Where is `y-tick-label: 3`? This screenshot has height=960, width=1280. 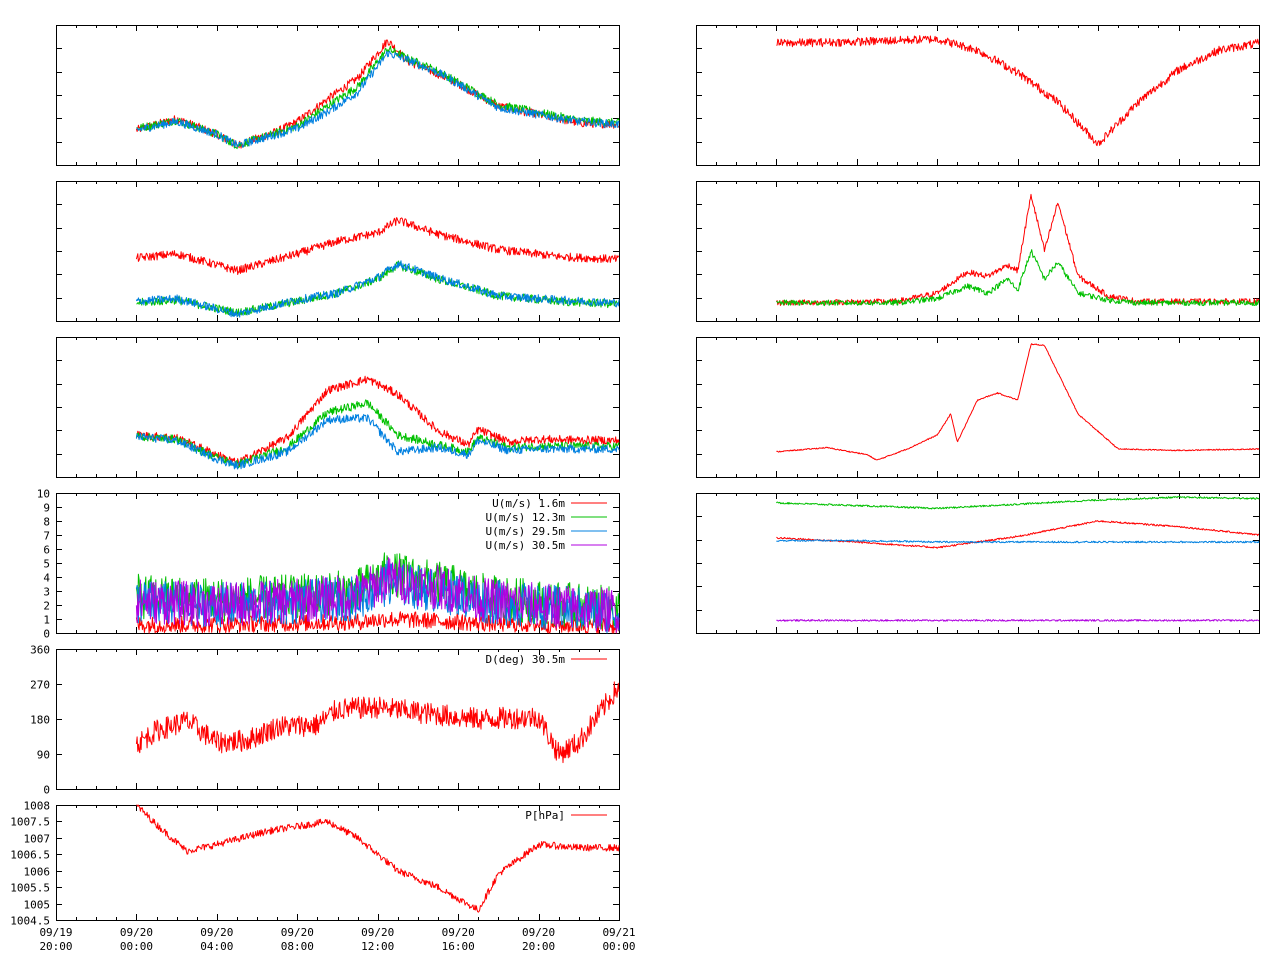 y-tick-label: 3 is located at coordinates (46, 592).